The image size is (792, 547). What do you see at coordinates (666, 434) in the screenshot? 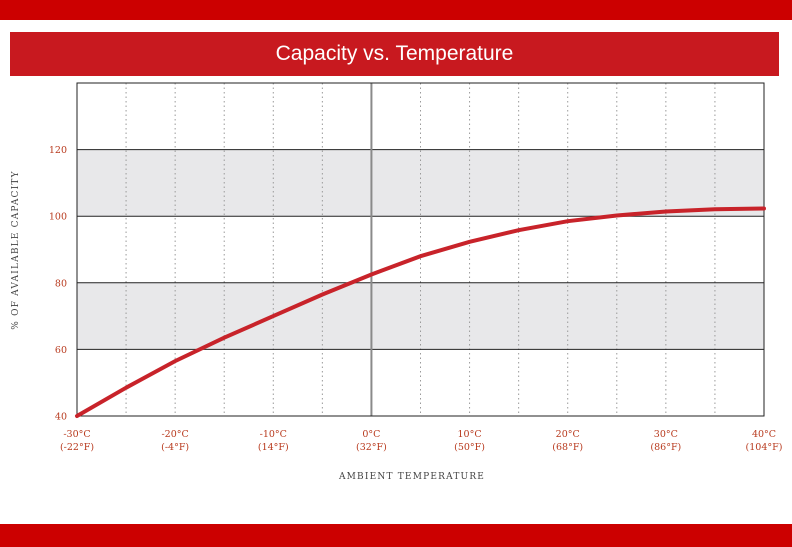
I see `x-tick-celsius: 30°C` at bounding box center [666, 434].